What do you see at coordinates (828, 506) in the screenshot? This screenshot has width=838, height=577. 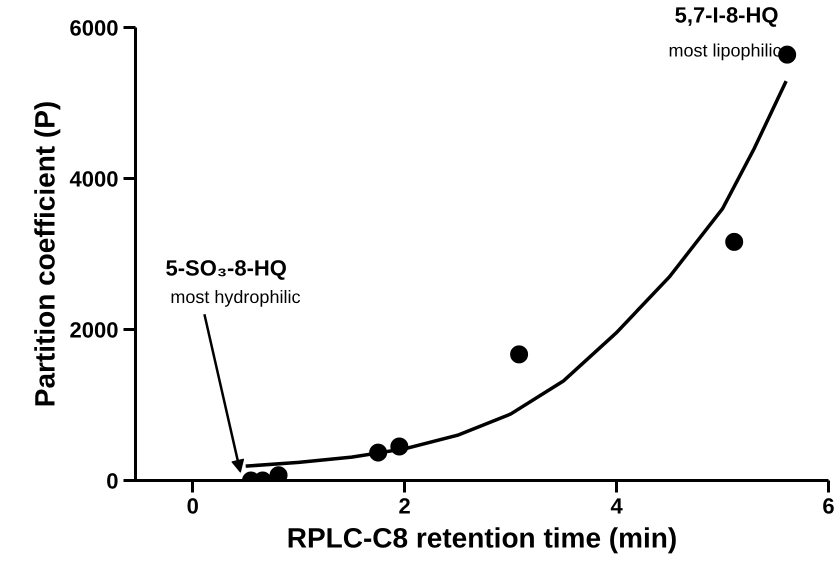 I see `x-tick-label: 6` at bounding box center [828, 506].